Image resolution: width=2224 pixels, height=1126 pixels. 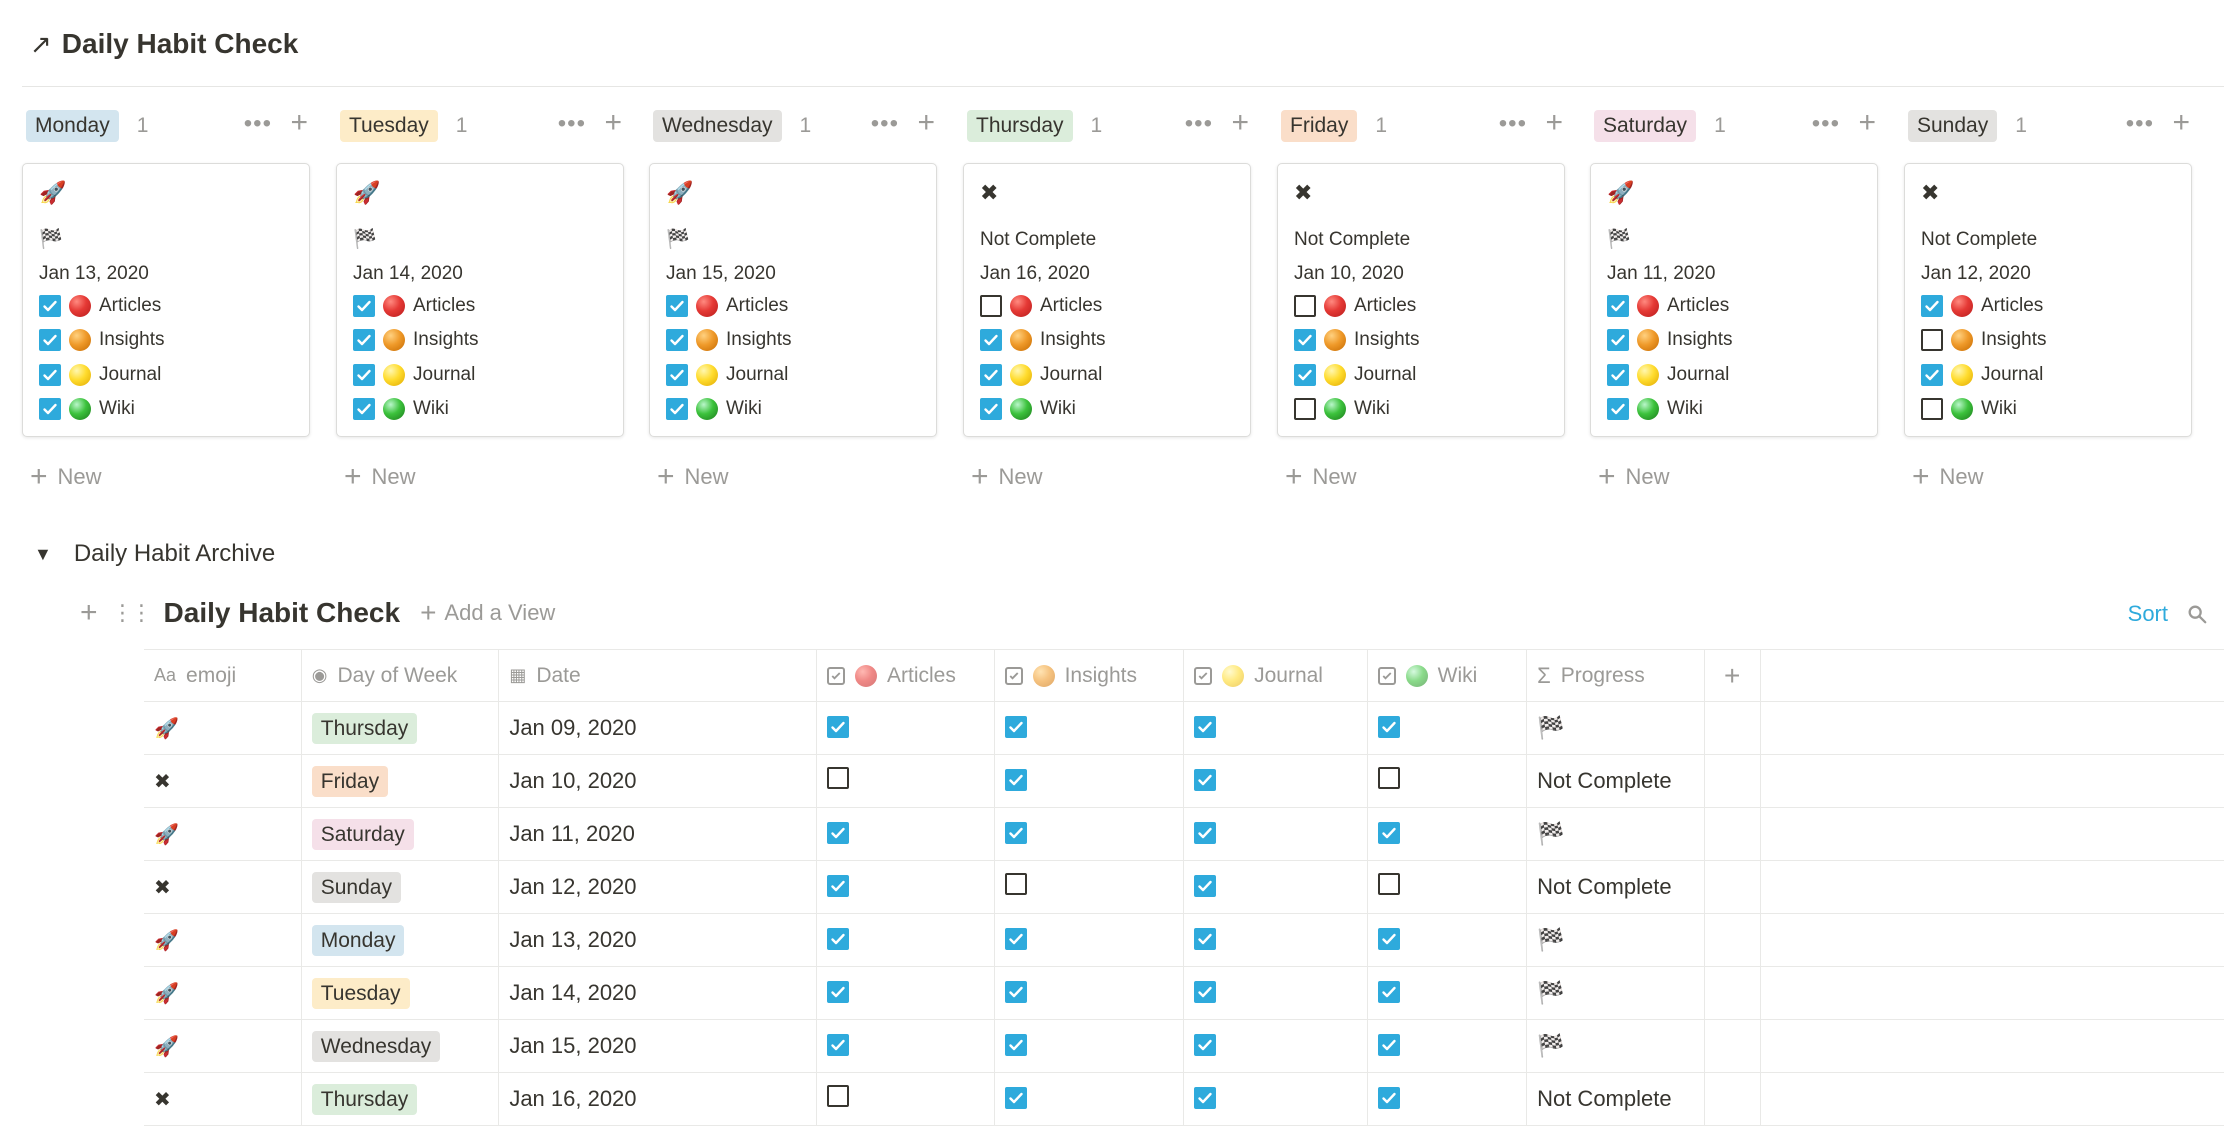 What do you see at coordinates (1615, 675) in the screenshot?
I see `col-header-progress: Σ Progress` at bounding box center [1615, 675].